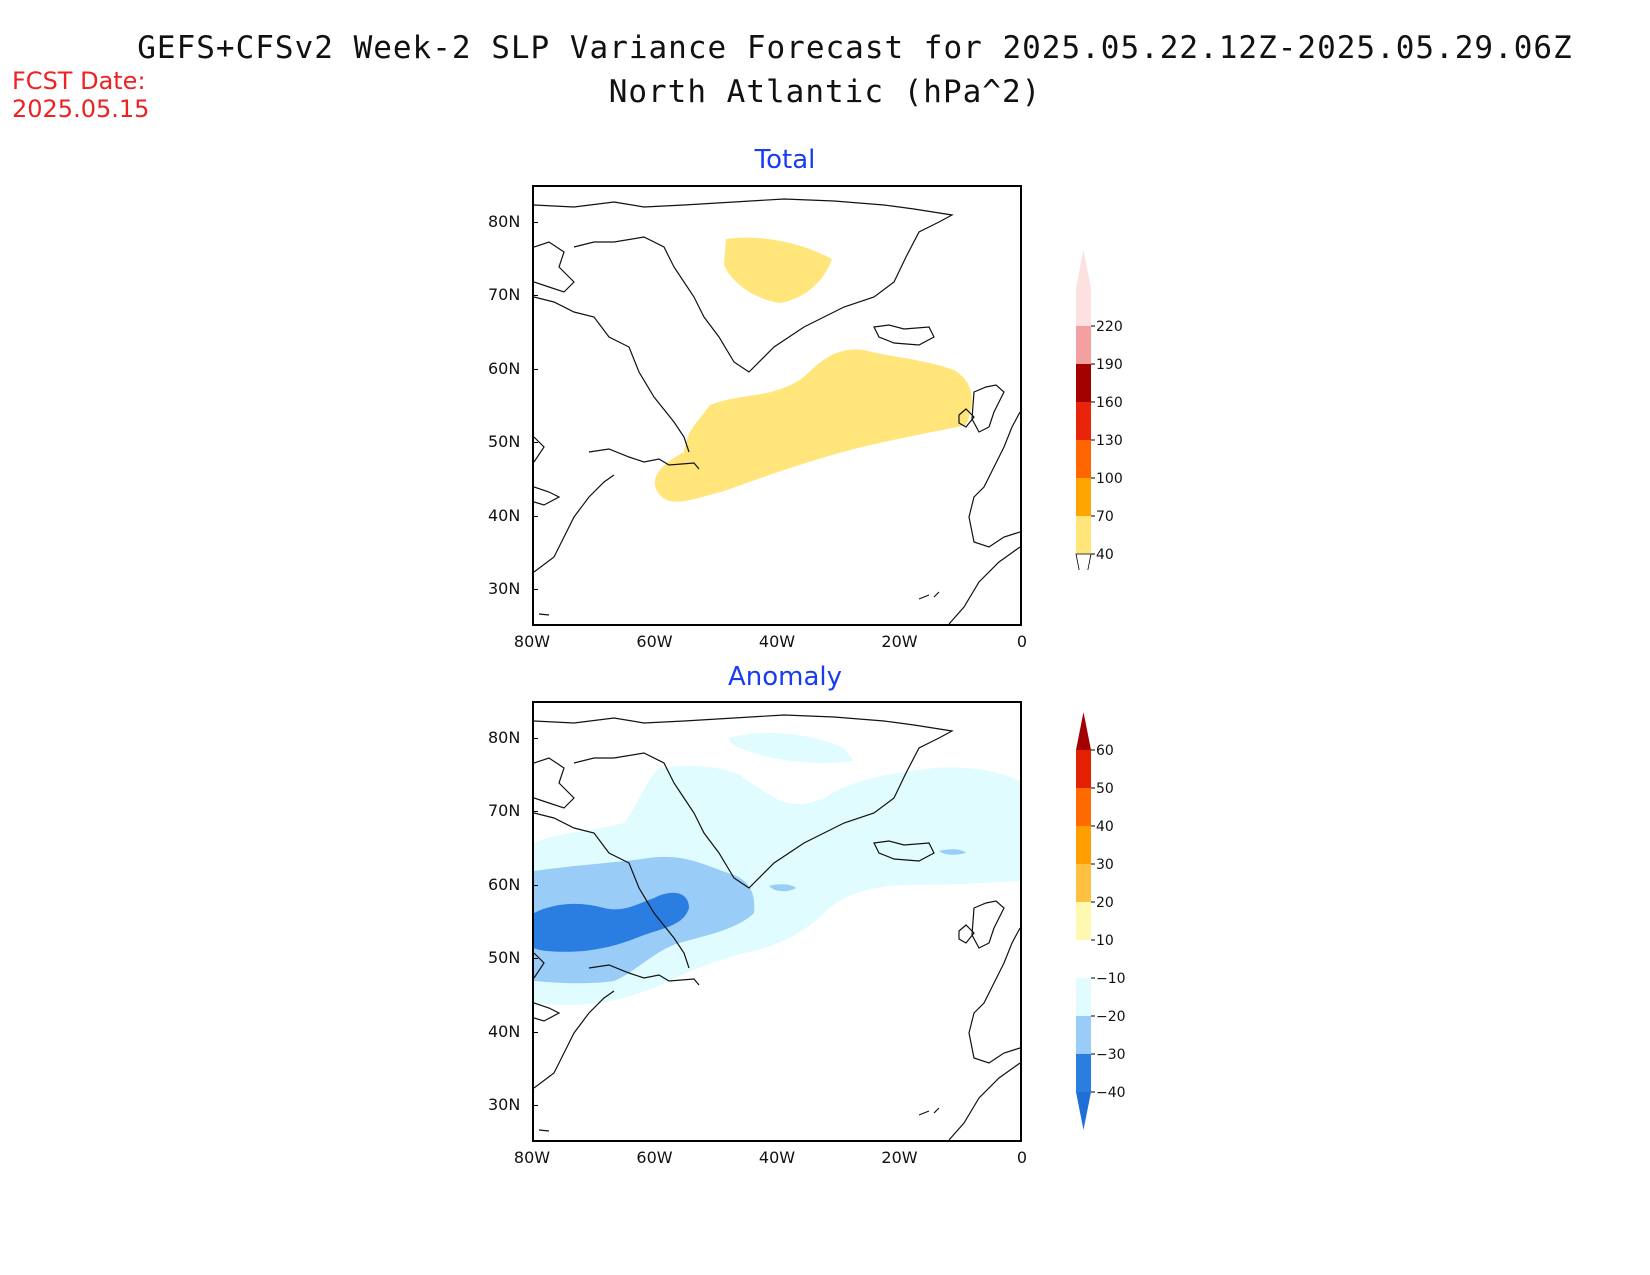 The height and width of the screenshot is (1275, 1650). I want to click on lat-tick-label-anom: 40N, so click(504, 1031).